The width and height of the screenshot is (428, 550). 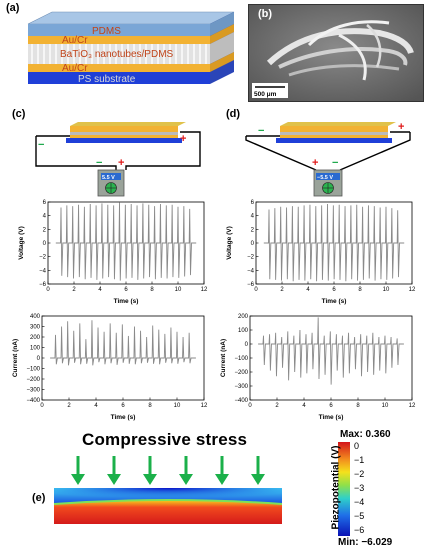 What do you see at coordinates (365, 542) in the screenshot?
I see `colorbar-min-label: Min: −6.029` at bounding box center [365, 542].